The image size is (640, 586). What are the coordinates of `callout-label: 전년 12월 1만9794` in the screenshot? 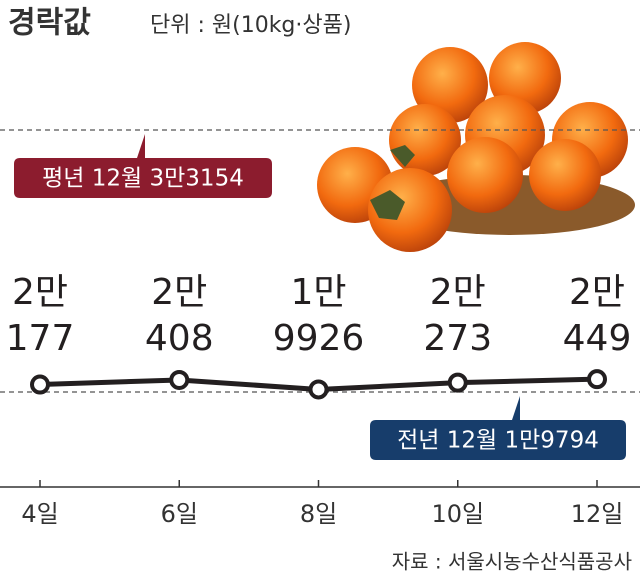 It's located at (498, 441).